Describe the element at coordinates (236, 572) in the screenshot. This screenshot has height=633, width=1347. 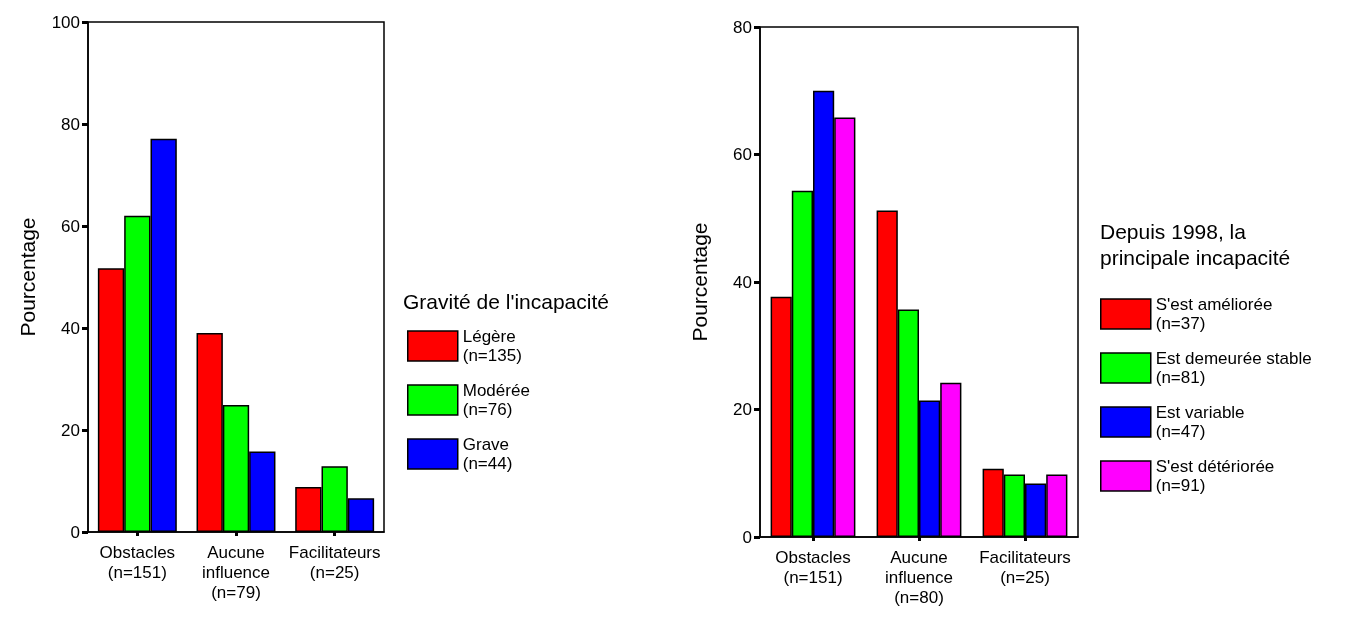
I see `x-tick-label: Aucune influence (n=79)` at that location.